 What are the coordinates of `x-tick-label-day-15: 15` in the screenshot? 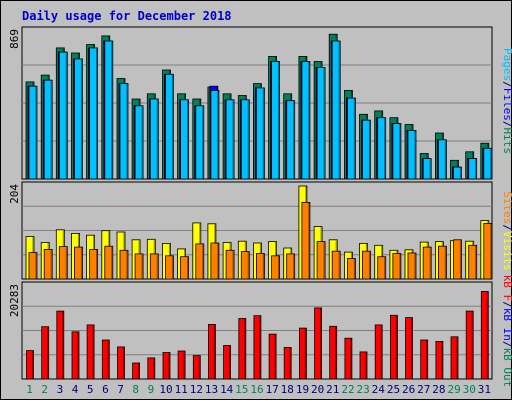 It's located at (241, 389).